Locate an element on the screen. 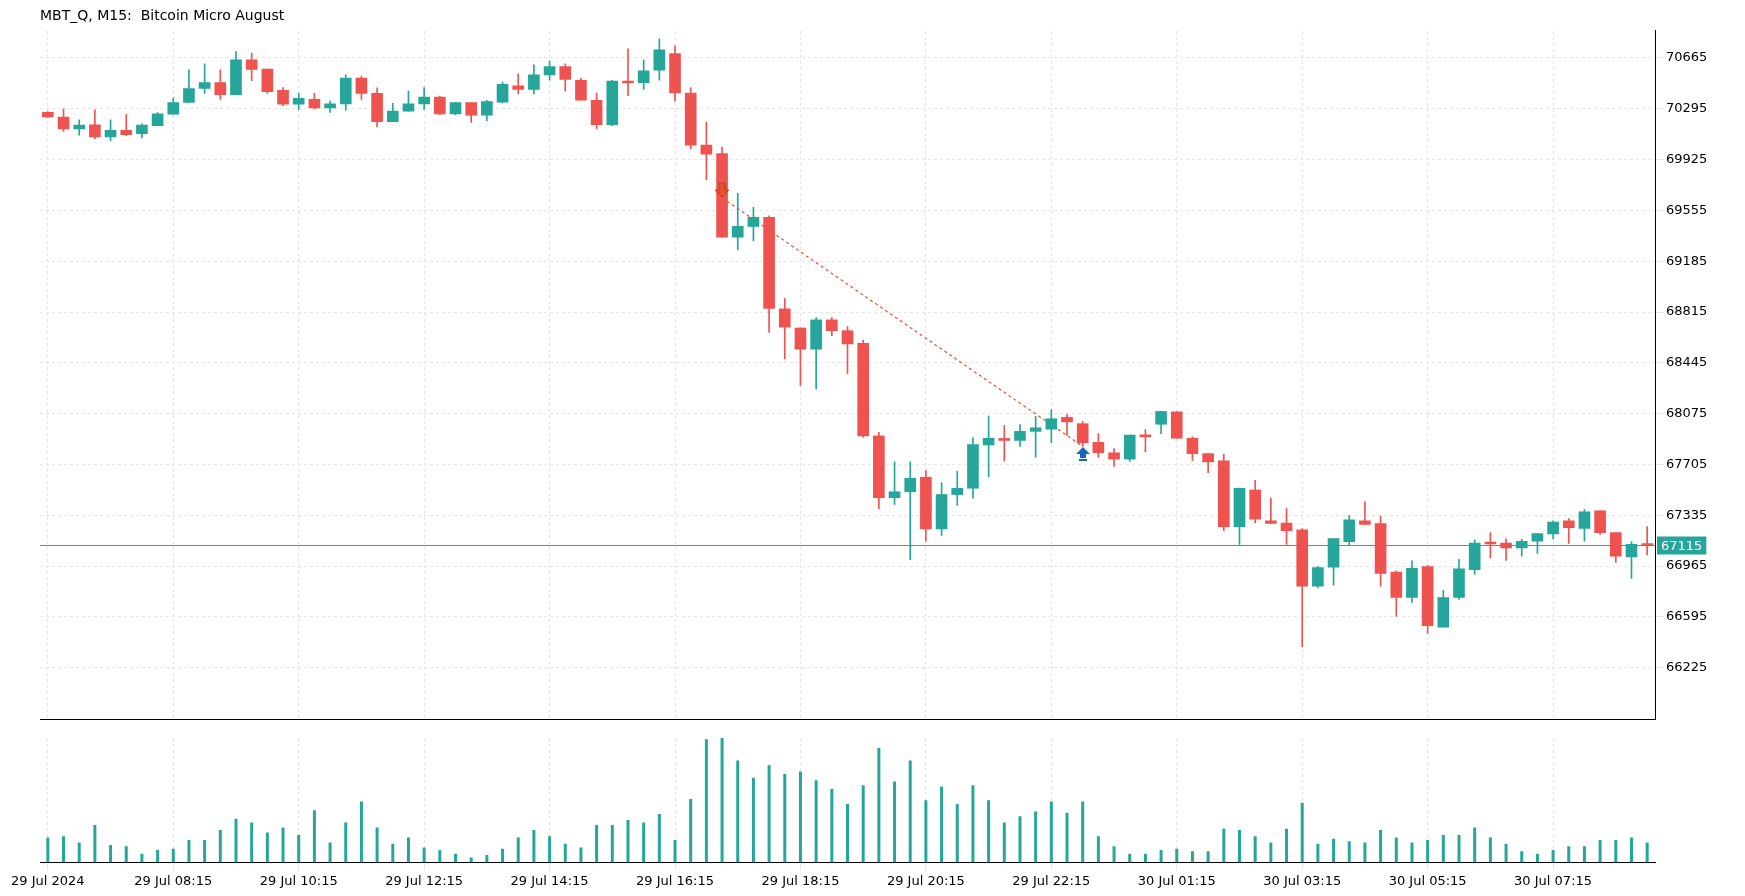 The width and height of the screenshot is (1745, 896). x-tick-label: 30 Jul 01:15 is located at coordinates (1176, 880).